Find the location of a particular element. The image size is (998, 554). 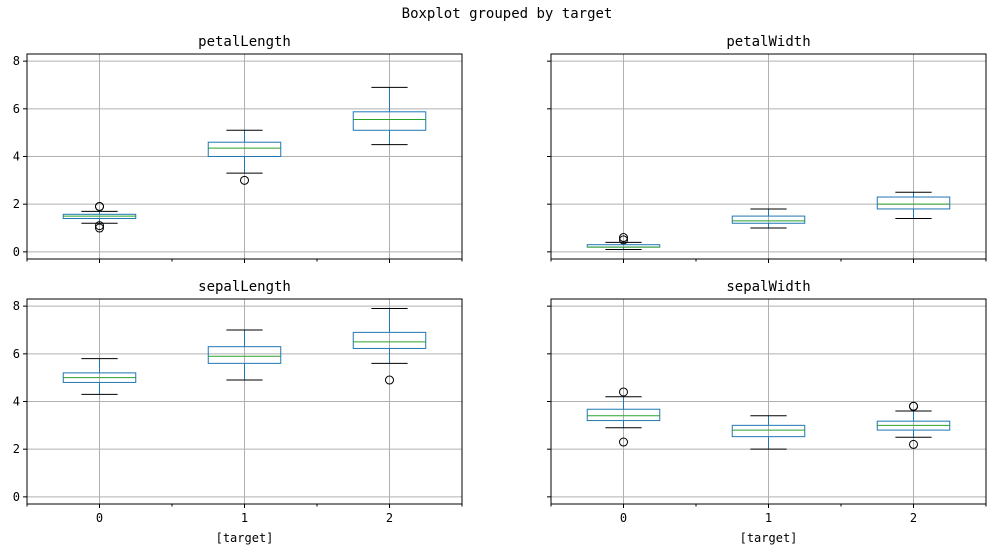

subplot-title: sepalWidth is located at coordinates (768, 287).